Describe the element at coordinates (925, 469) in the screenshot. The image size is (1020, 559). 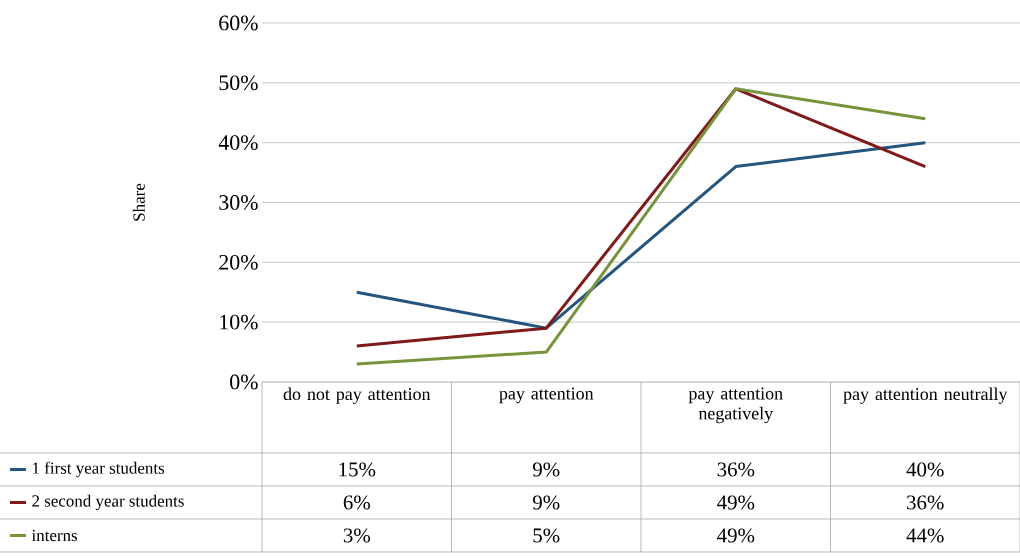
I see `data-label: 40%` at that location.